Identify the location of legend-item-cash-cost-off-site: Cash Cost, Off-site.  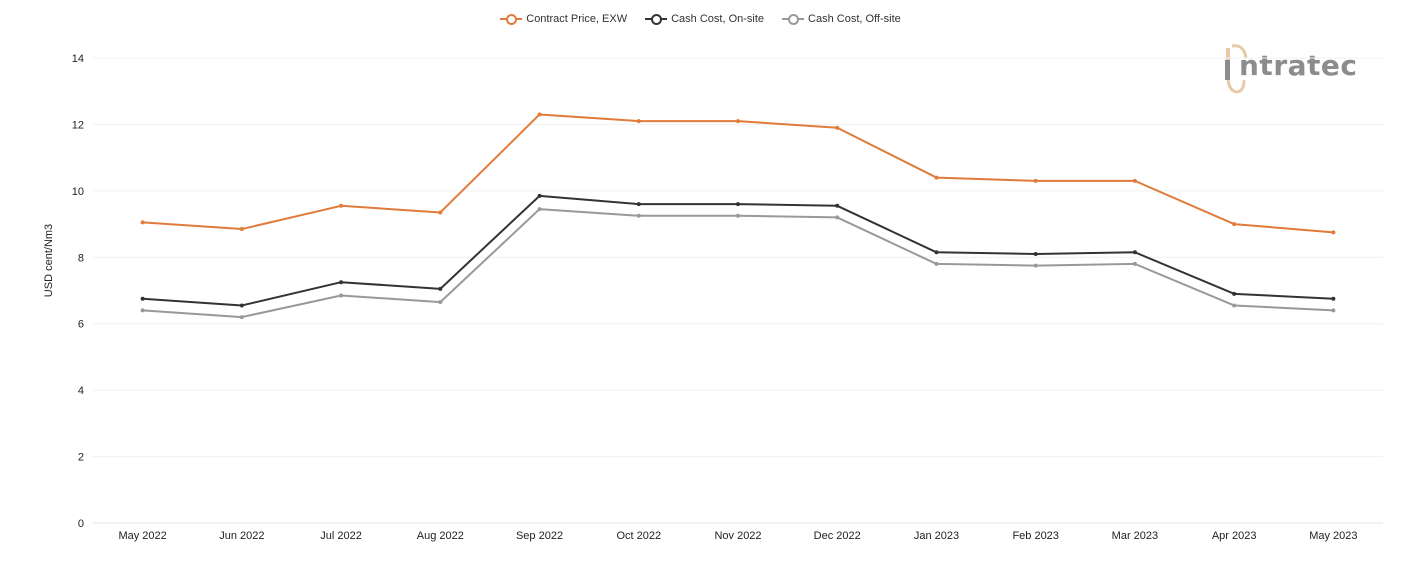
(841, 19).